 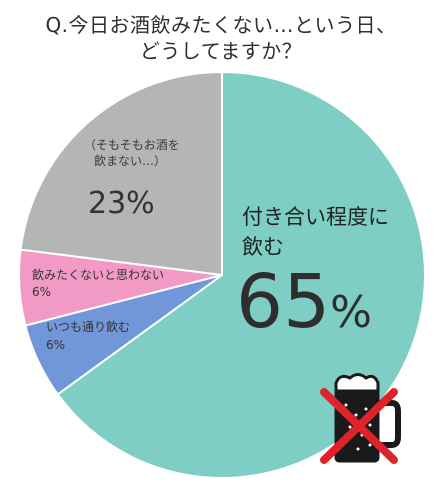 What do you see at coordinates (88, 327) in the screenshot?
I see `slice-label-blue: いつも通り飲む` at bounding box center [88, 327].